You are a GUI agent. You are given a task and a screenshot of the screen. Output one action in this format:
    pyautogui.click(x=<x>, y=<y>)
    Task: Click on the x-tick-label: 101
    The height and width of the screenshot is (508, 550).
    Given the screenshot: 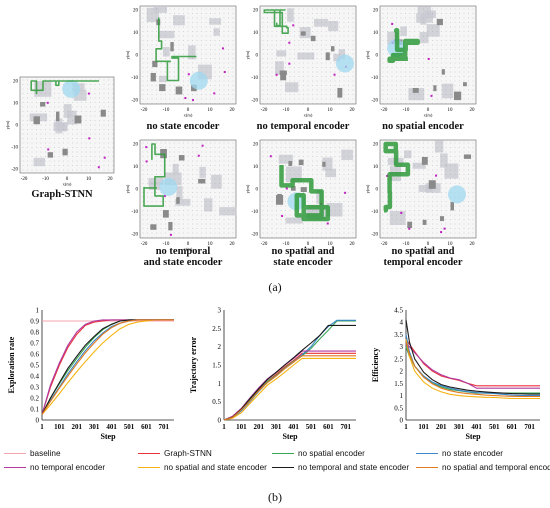 What is the action you would take?
    pyautogui.click(x=241, y=427)
    